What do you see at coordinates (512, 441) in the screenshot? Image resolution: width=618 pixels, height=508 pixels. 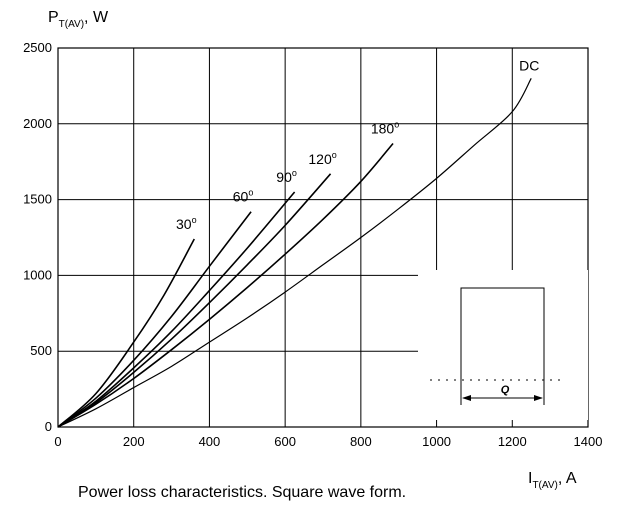 I see `x-tick-label: 1200` at bounding box center [512, 441].